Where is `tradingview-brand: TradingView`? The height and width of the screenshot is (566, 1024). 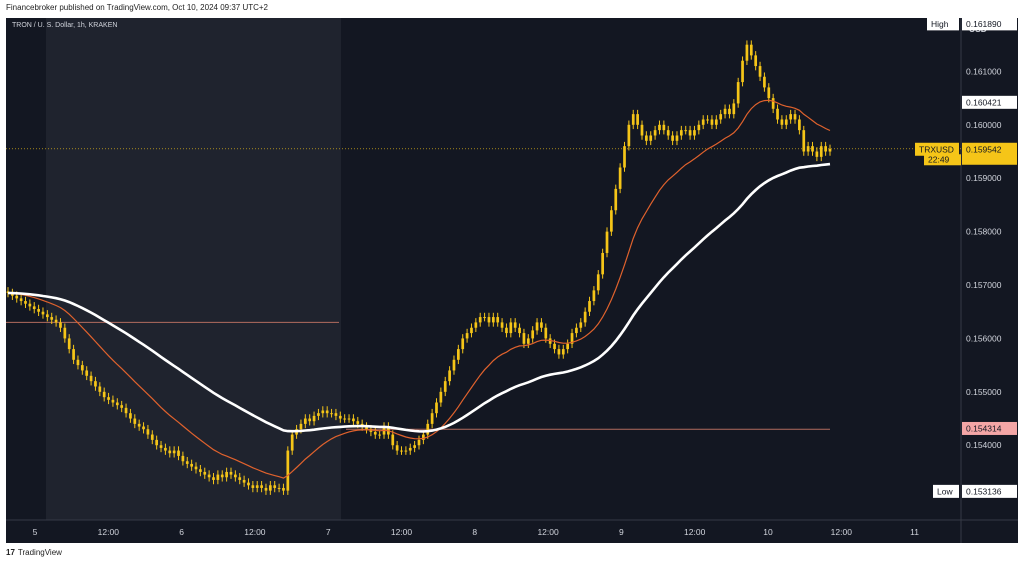 tradingview-brand: TradingView is located at coordinates (39, 552).